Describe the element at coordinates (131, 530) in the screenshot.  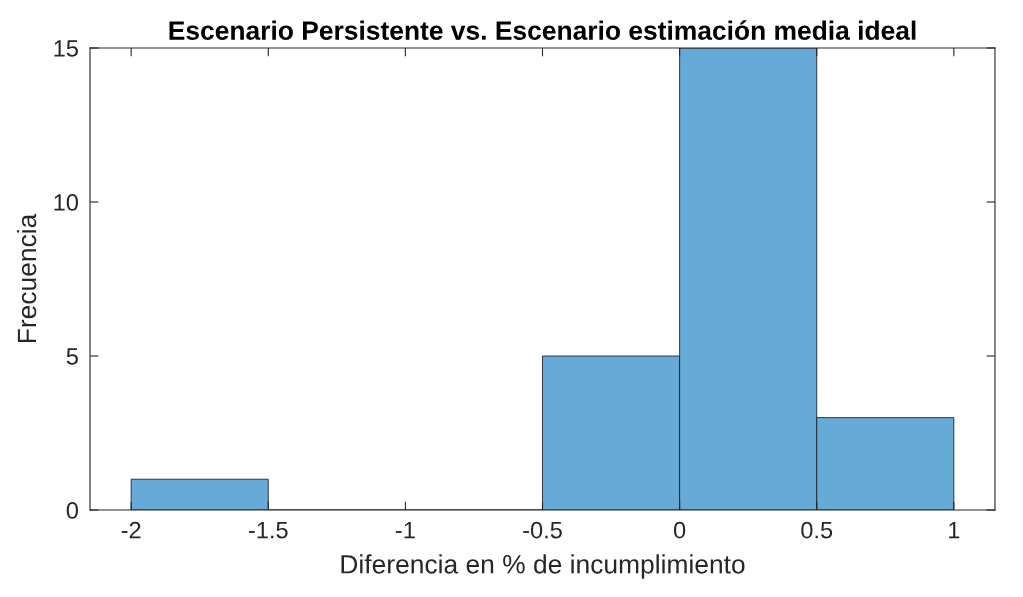
I see `x-tick-label: -2` at that location.